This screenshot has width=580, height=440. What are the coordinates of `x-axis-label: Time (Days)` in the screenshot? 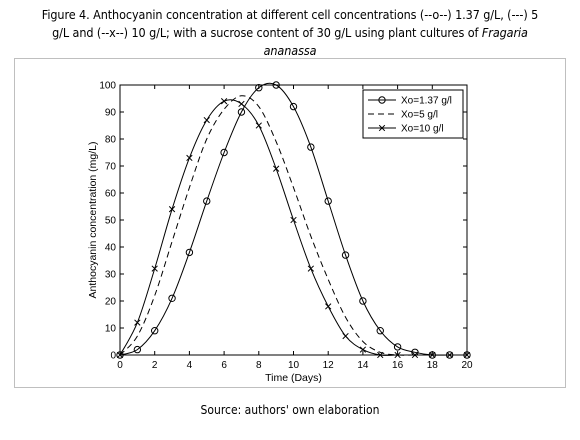 It's located at (293, 378).